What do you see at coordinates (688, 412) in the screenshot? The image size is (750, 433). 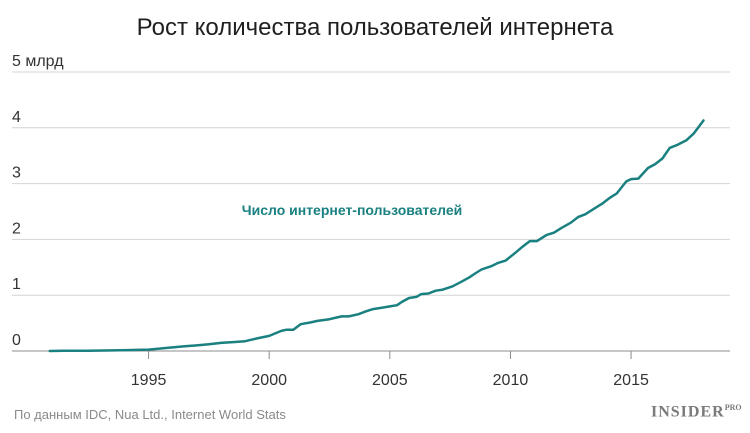 I see `brand-name: INSIDER` at bounding box center [688, 412].